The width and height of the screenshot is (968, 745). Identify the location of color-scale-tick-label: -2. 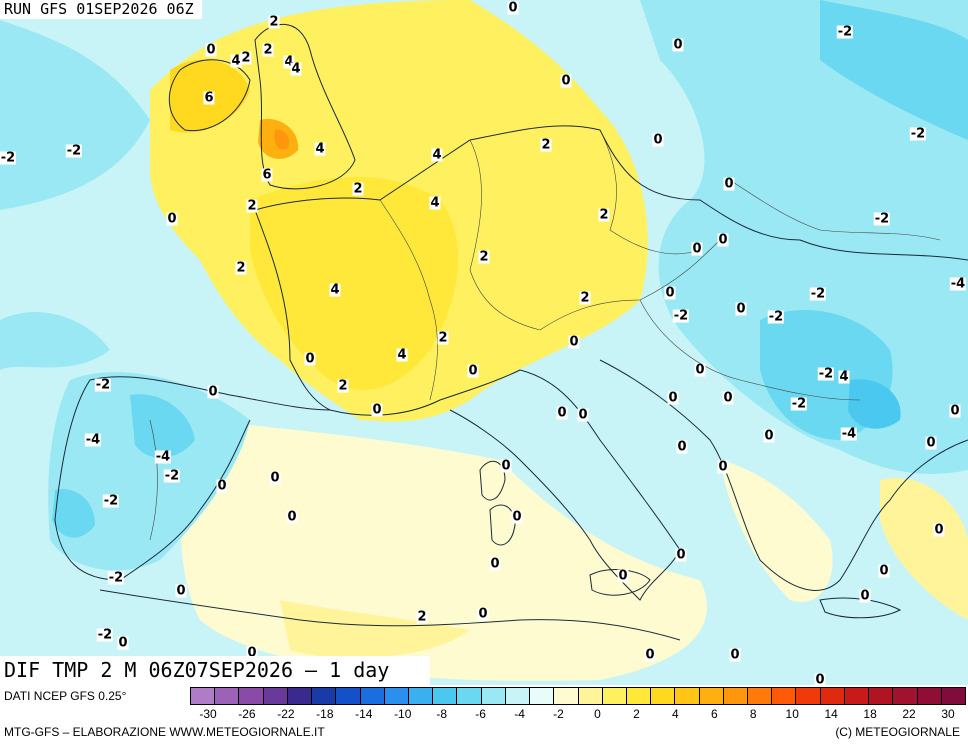
(558, 714).